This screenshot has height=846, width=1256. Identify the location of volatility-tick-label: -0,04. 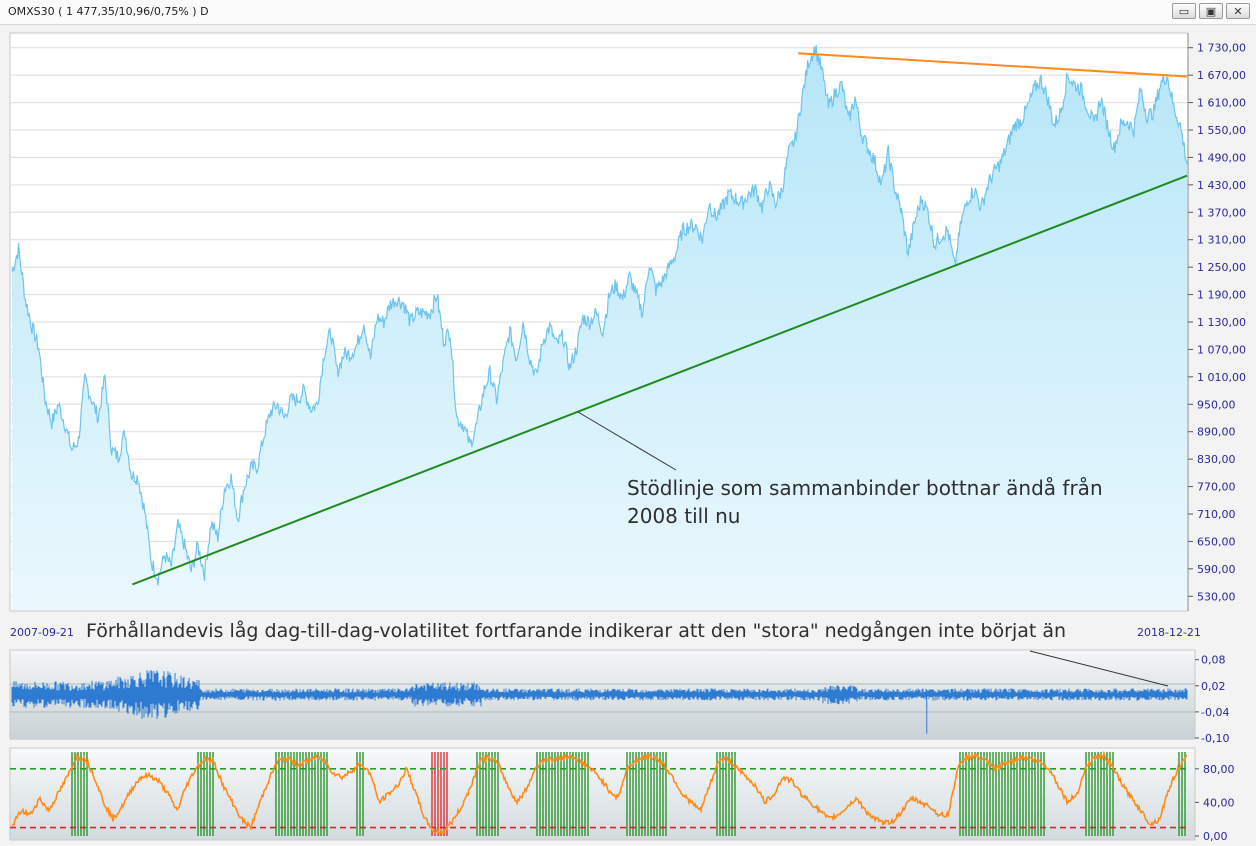
(1215, 712).